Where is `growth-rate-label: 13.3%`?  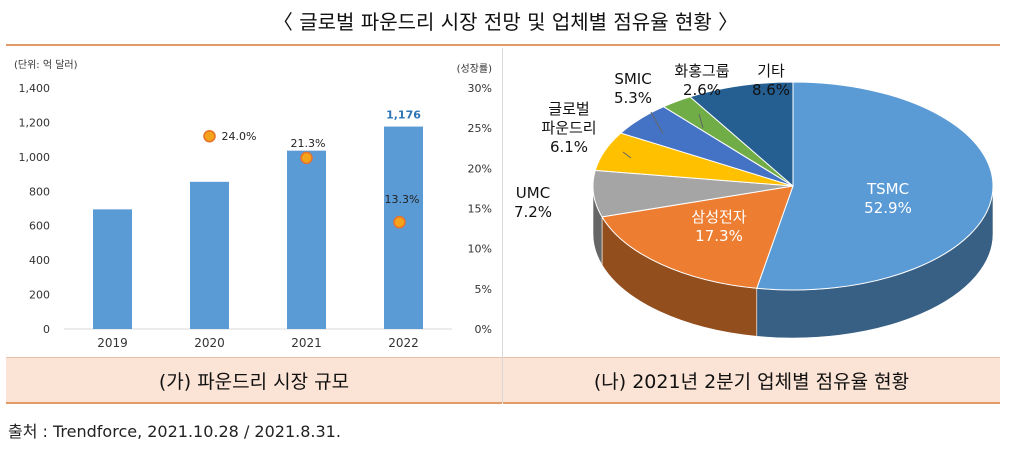
growth-rate-label: 13.3% is located at coordinates (402, 199).